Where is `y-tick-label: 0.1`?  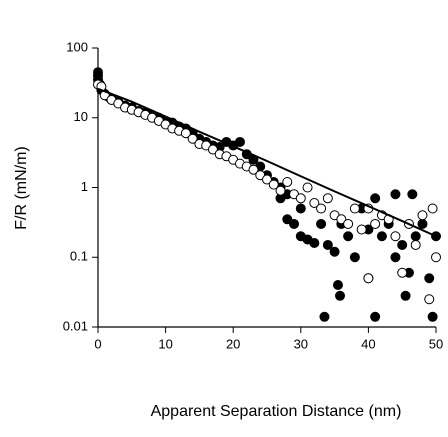 y-tick-label: 0.1 is located at coordinates (79, 256).